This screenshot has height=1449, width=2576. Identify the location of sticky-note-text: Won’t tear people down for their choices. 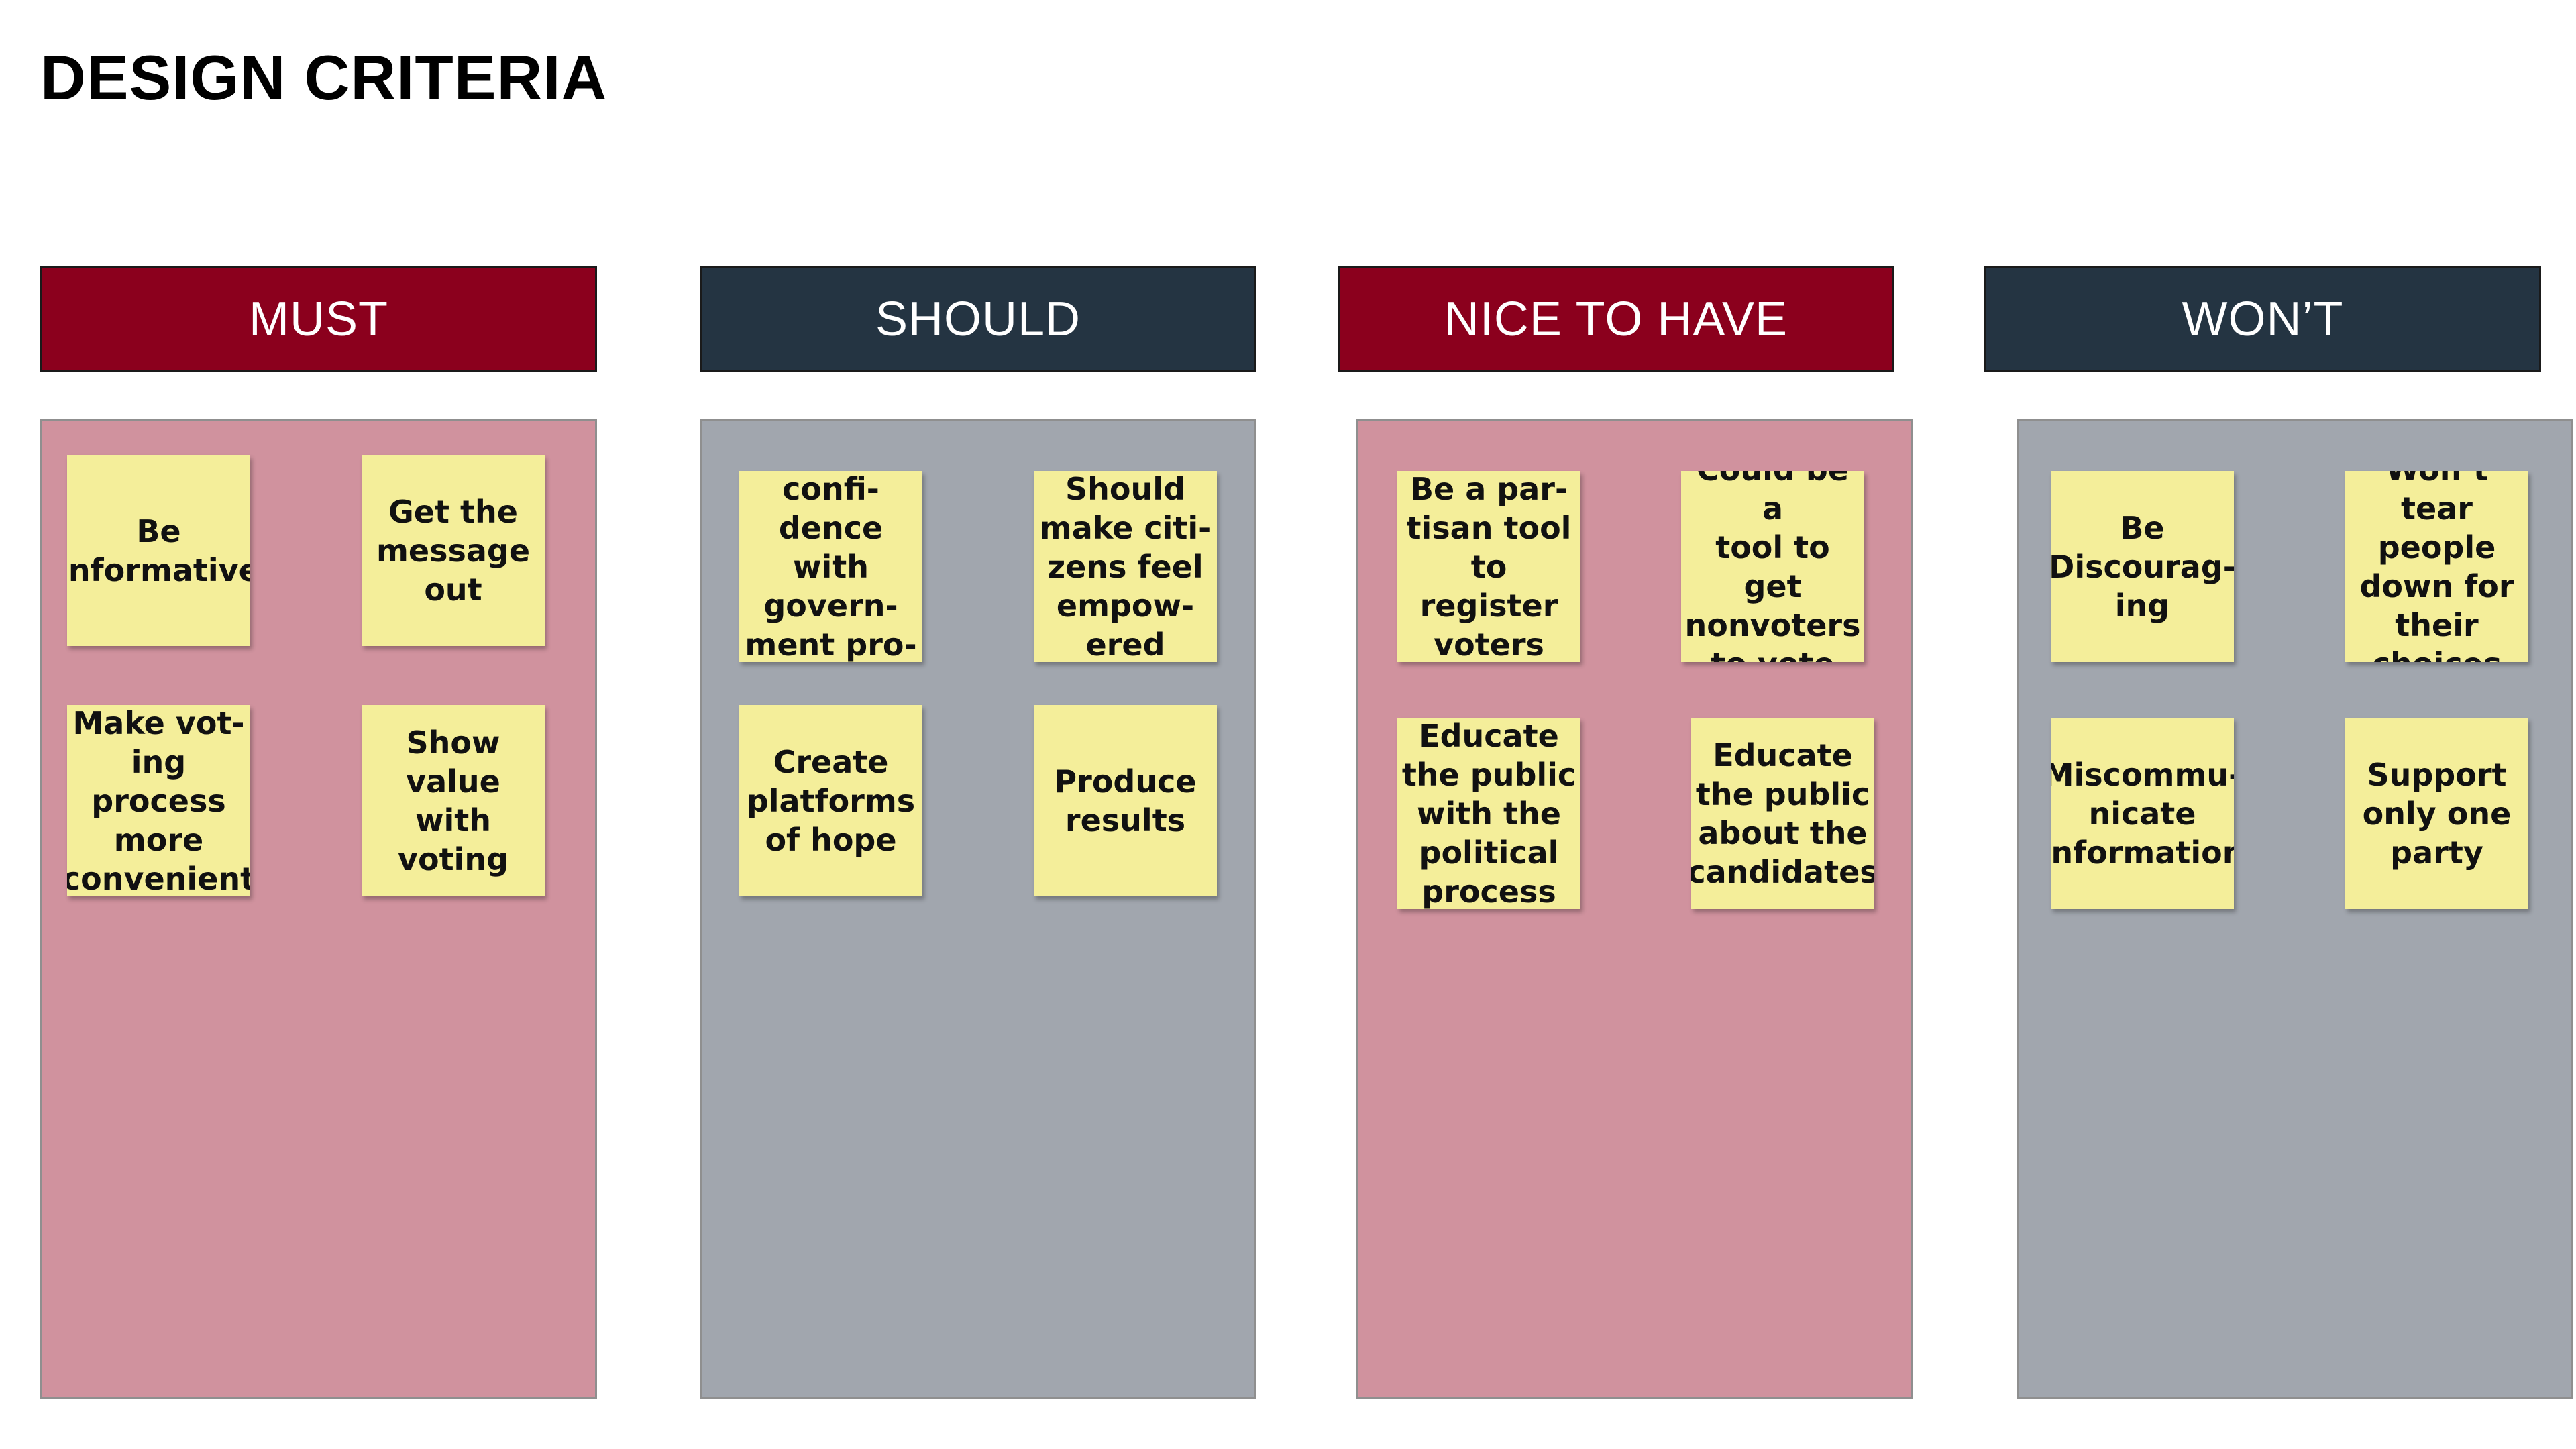
(2436, 566).